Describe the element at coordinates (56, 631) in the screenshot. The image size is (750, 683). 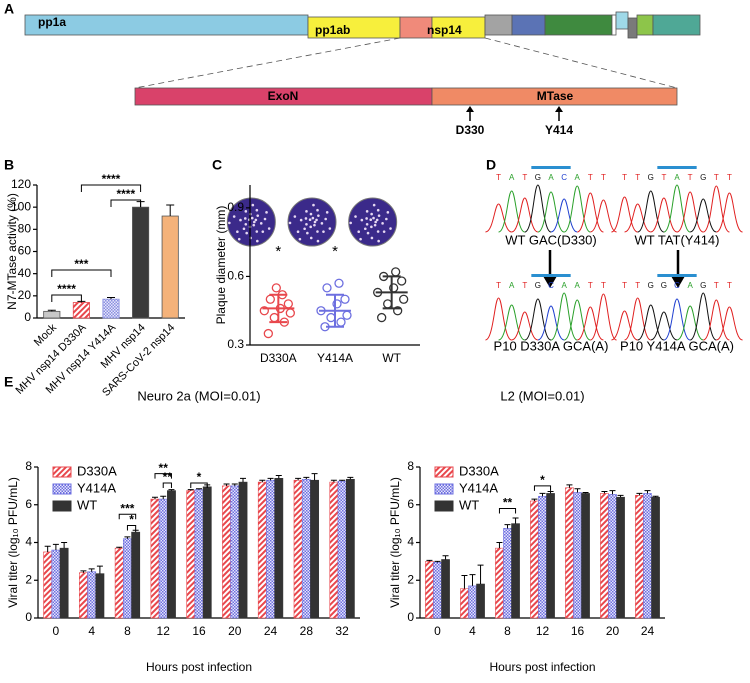
I see `x-tick-label: 0` at that location.